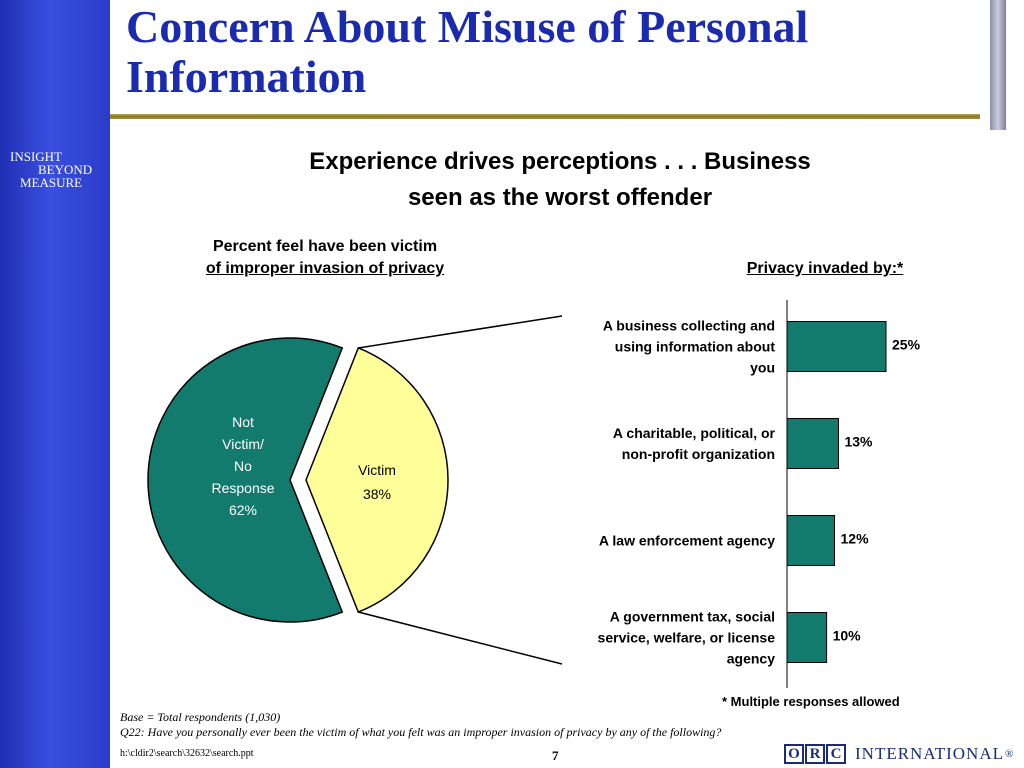  I want to click on bar-value-label-2: 12%, so click(855, 539).